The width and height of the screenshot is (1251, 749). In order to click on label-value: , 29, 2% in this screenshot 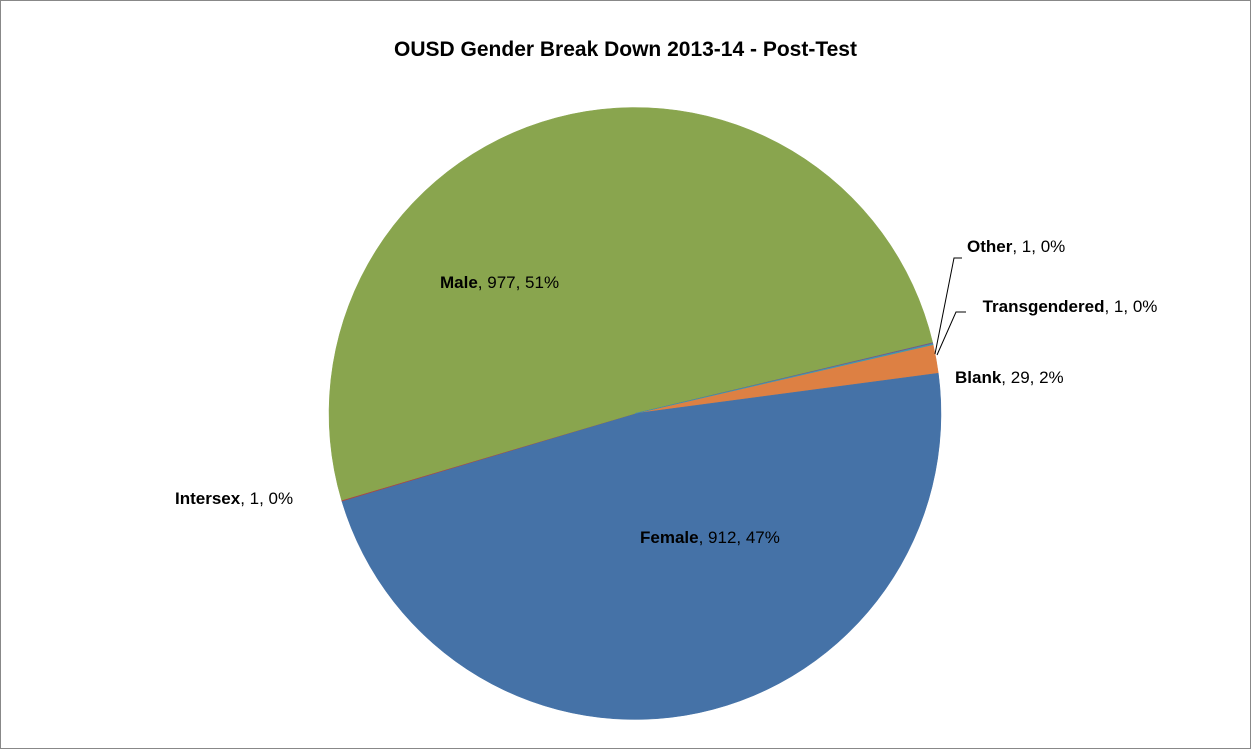, I will do `click(1032, 377)`.